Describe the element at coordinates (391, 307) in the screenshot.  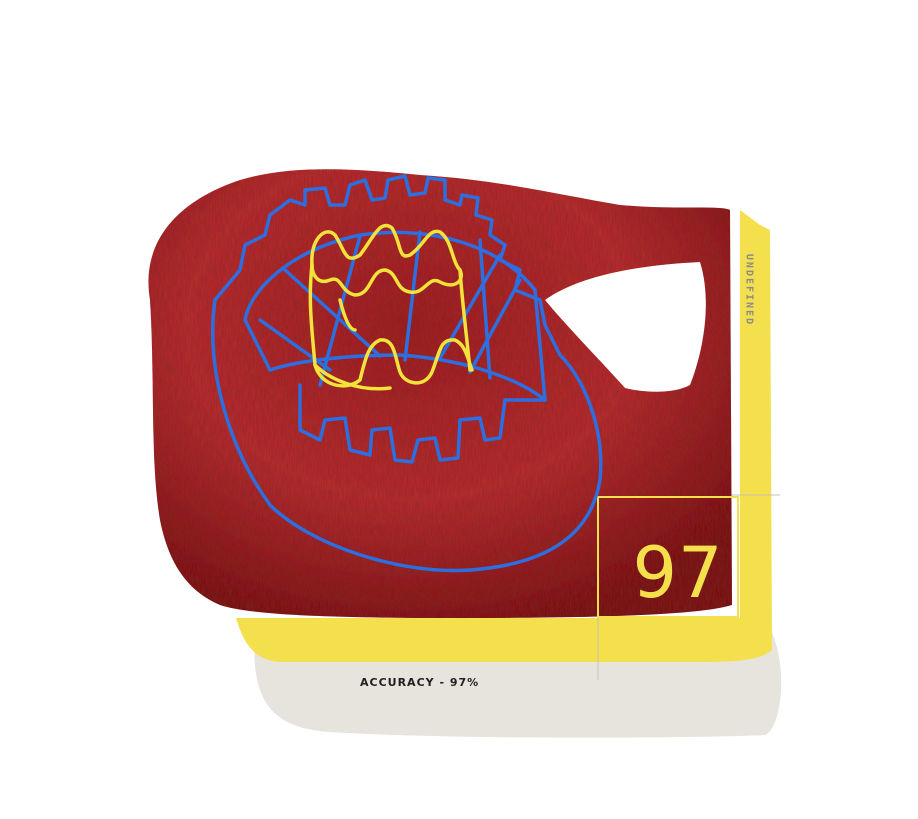
I see `yellow-thread` at that location.